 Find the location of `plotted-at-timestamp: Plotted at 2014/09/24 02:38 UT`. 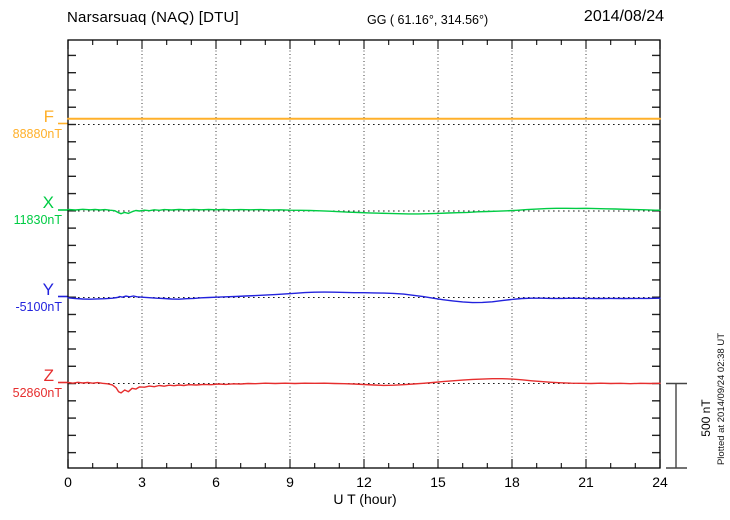

plotted-at-timestamp: Plotted at 2014/09/24 02:38 UT is located at coordinates (721, 399).